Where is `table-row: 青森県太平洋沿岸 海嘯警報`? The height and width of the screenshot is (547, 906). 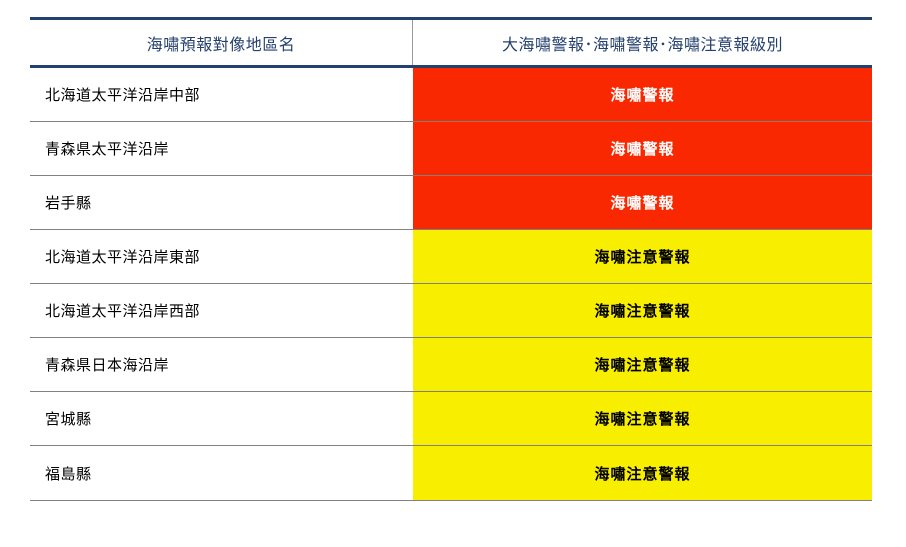 table-row: 青森県太平洋沿岸 海嘯警報 is located at coordinates (451, 149).